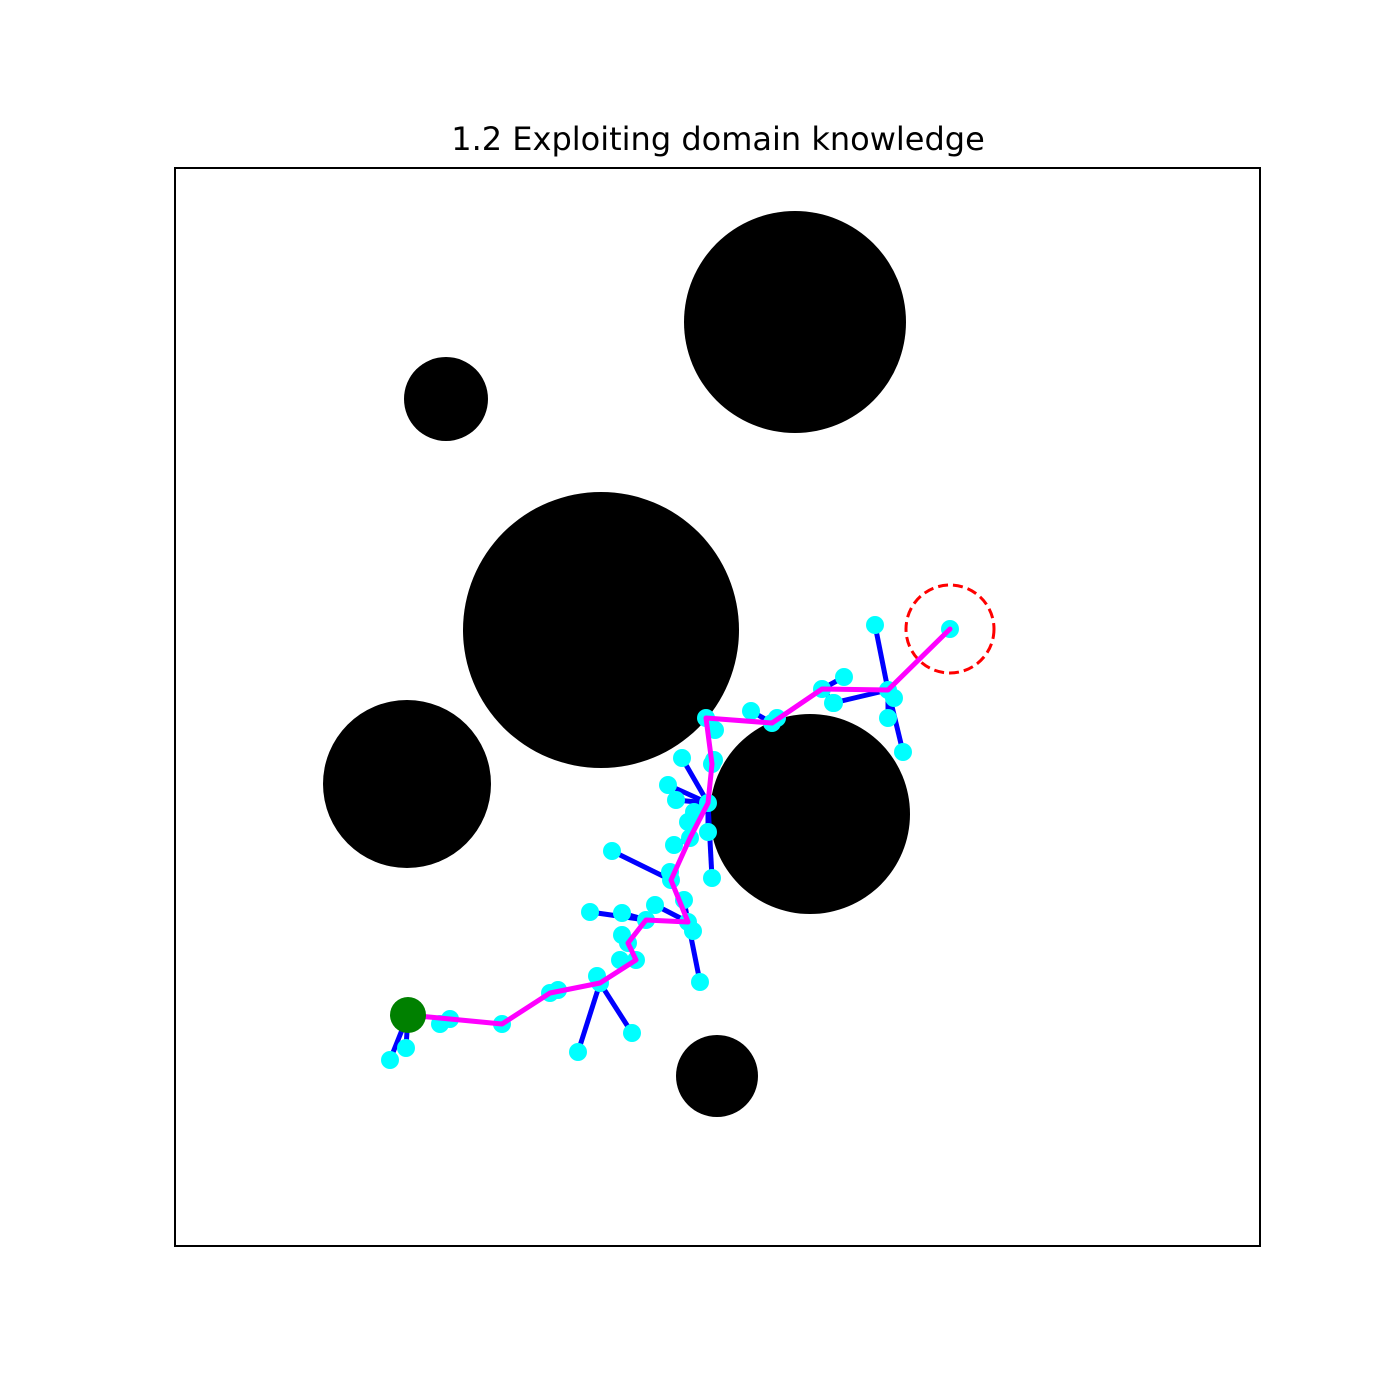 The height and width of the screenshot is (1400, 1400). What do you see at coordinates (407, 784) in the screenshot?
I see `obstacle-left` at bounding box center [407, 784].